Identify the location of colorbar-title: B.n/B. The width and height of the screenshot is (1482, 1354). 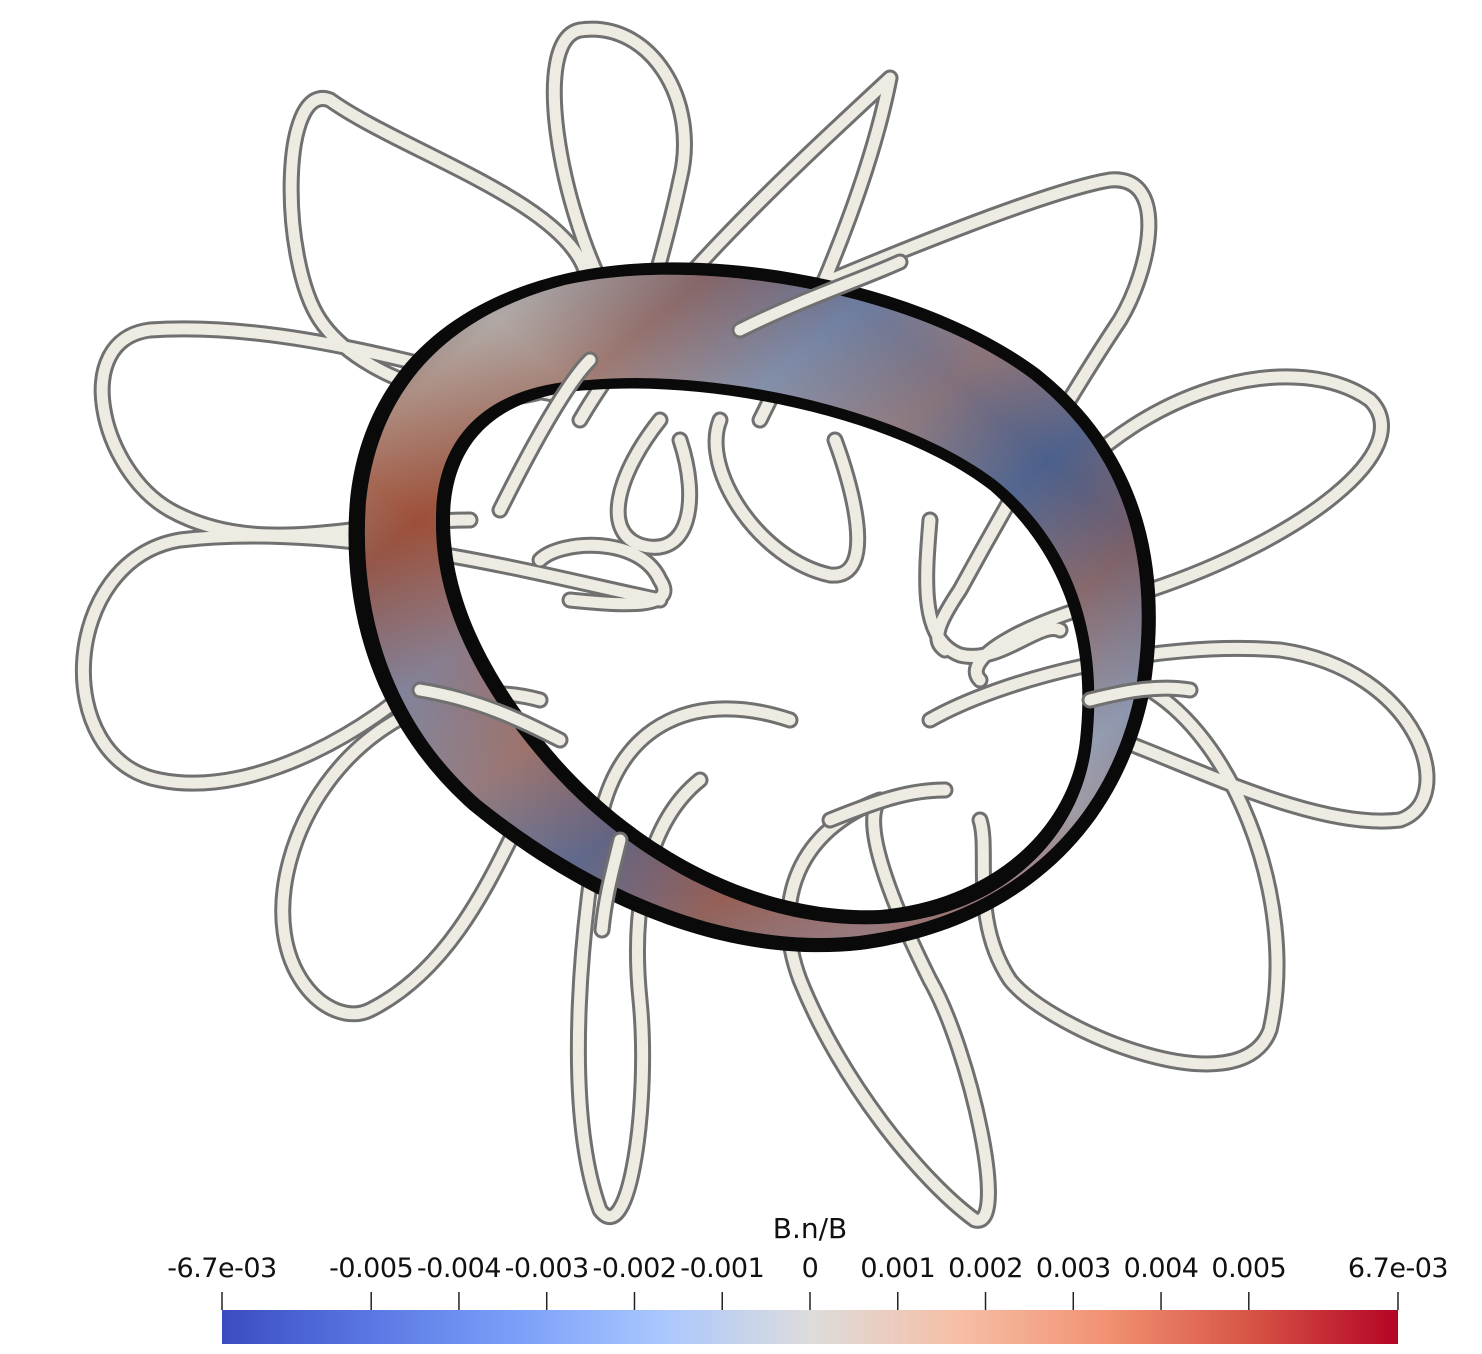
(810, 1228).